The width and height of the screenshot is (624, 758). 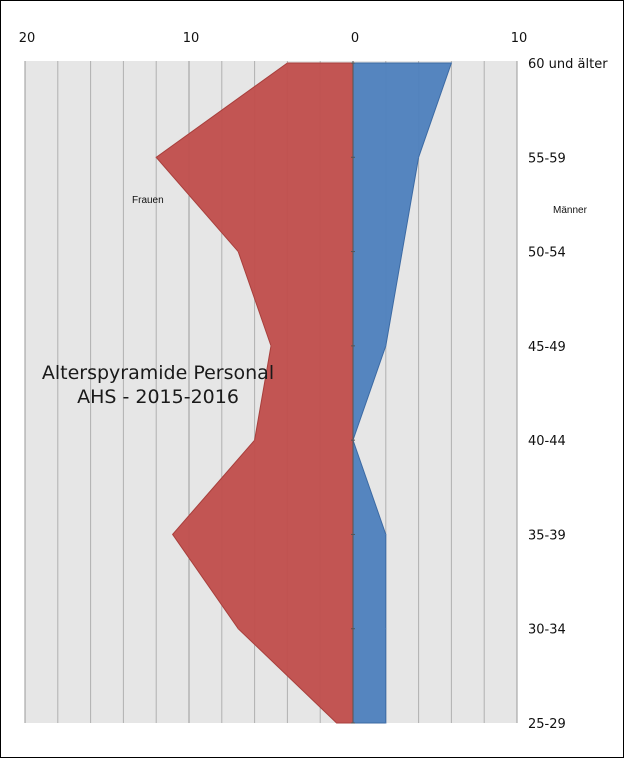 I want to click on category-label: 60 und älter, so click(x=568, y=64).